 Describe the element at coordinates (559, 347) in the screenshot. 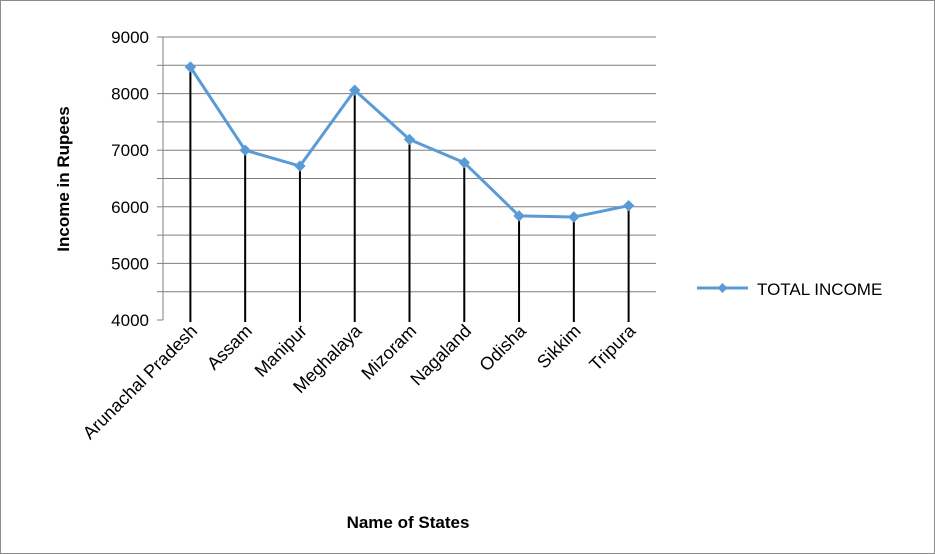

I see `x-tick-label: Sikkim` at that location.